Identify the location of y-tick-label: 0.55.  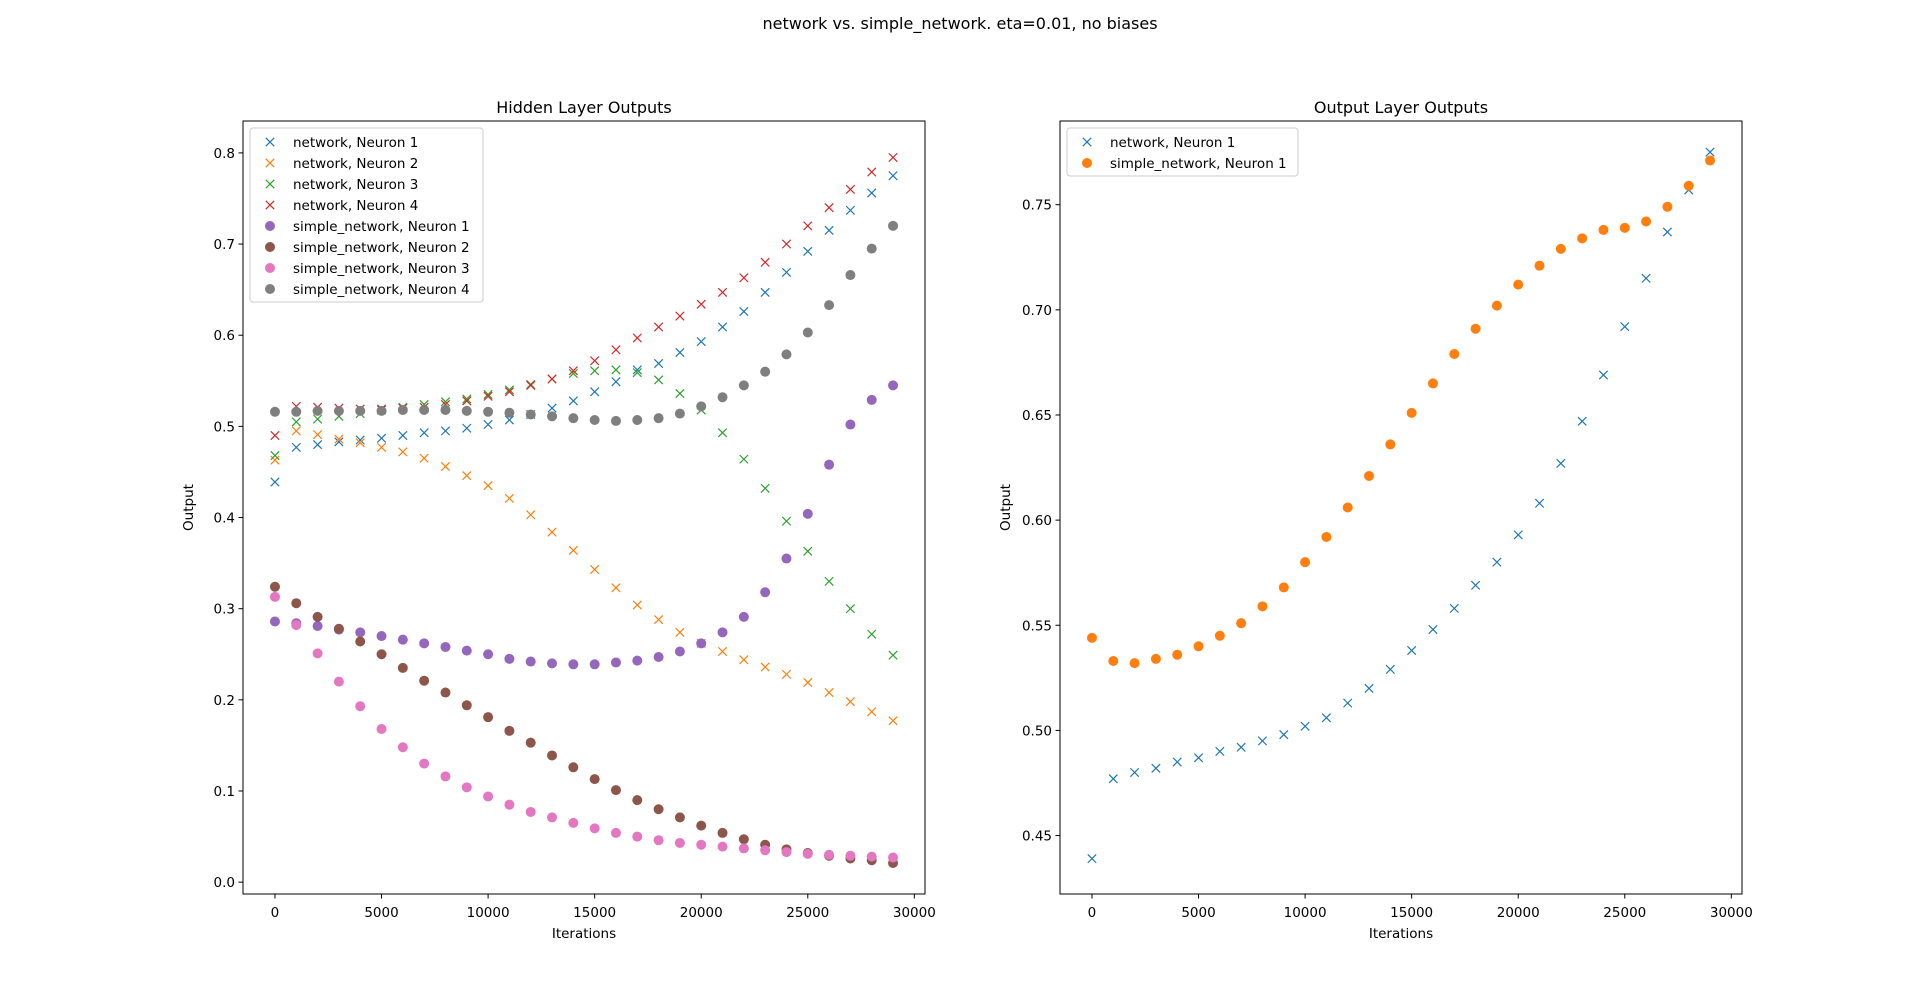
(1037, 626).